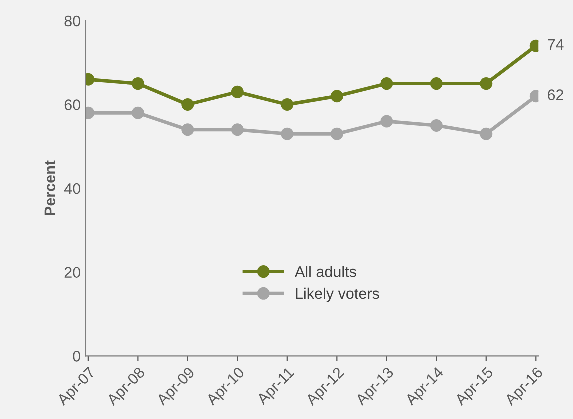 The image size is (573, 419). What do you see at coordinates (72, 21) in the screenshot?
I see `y-tick-label: 80` at bounding box center [72, 21].